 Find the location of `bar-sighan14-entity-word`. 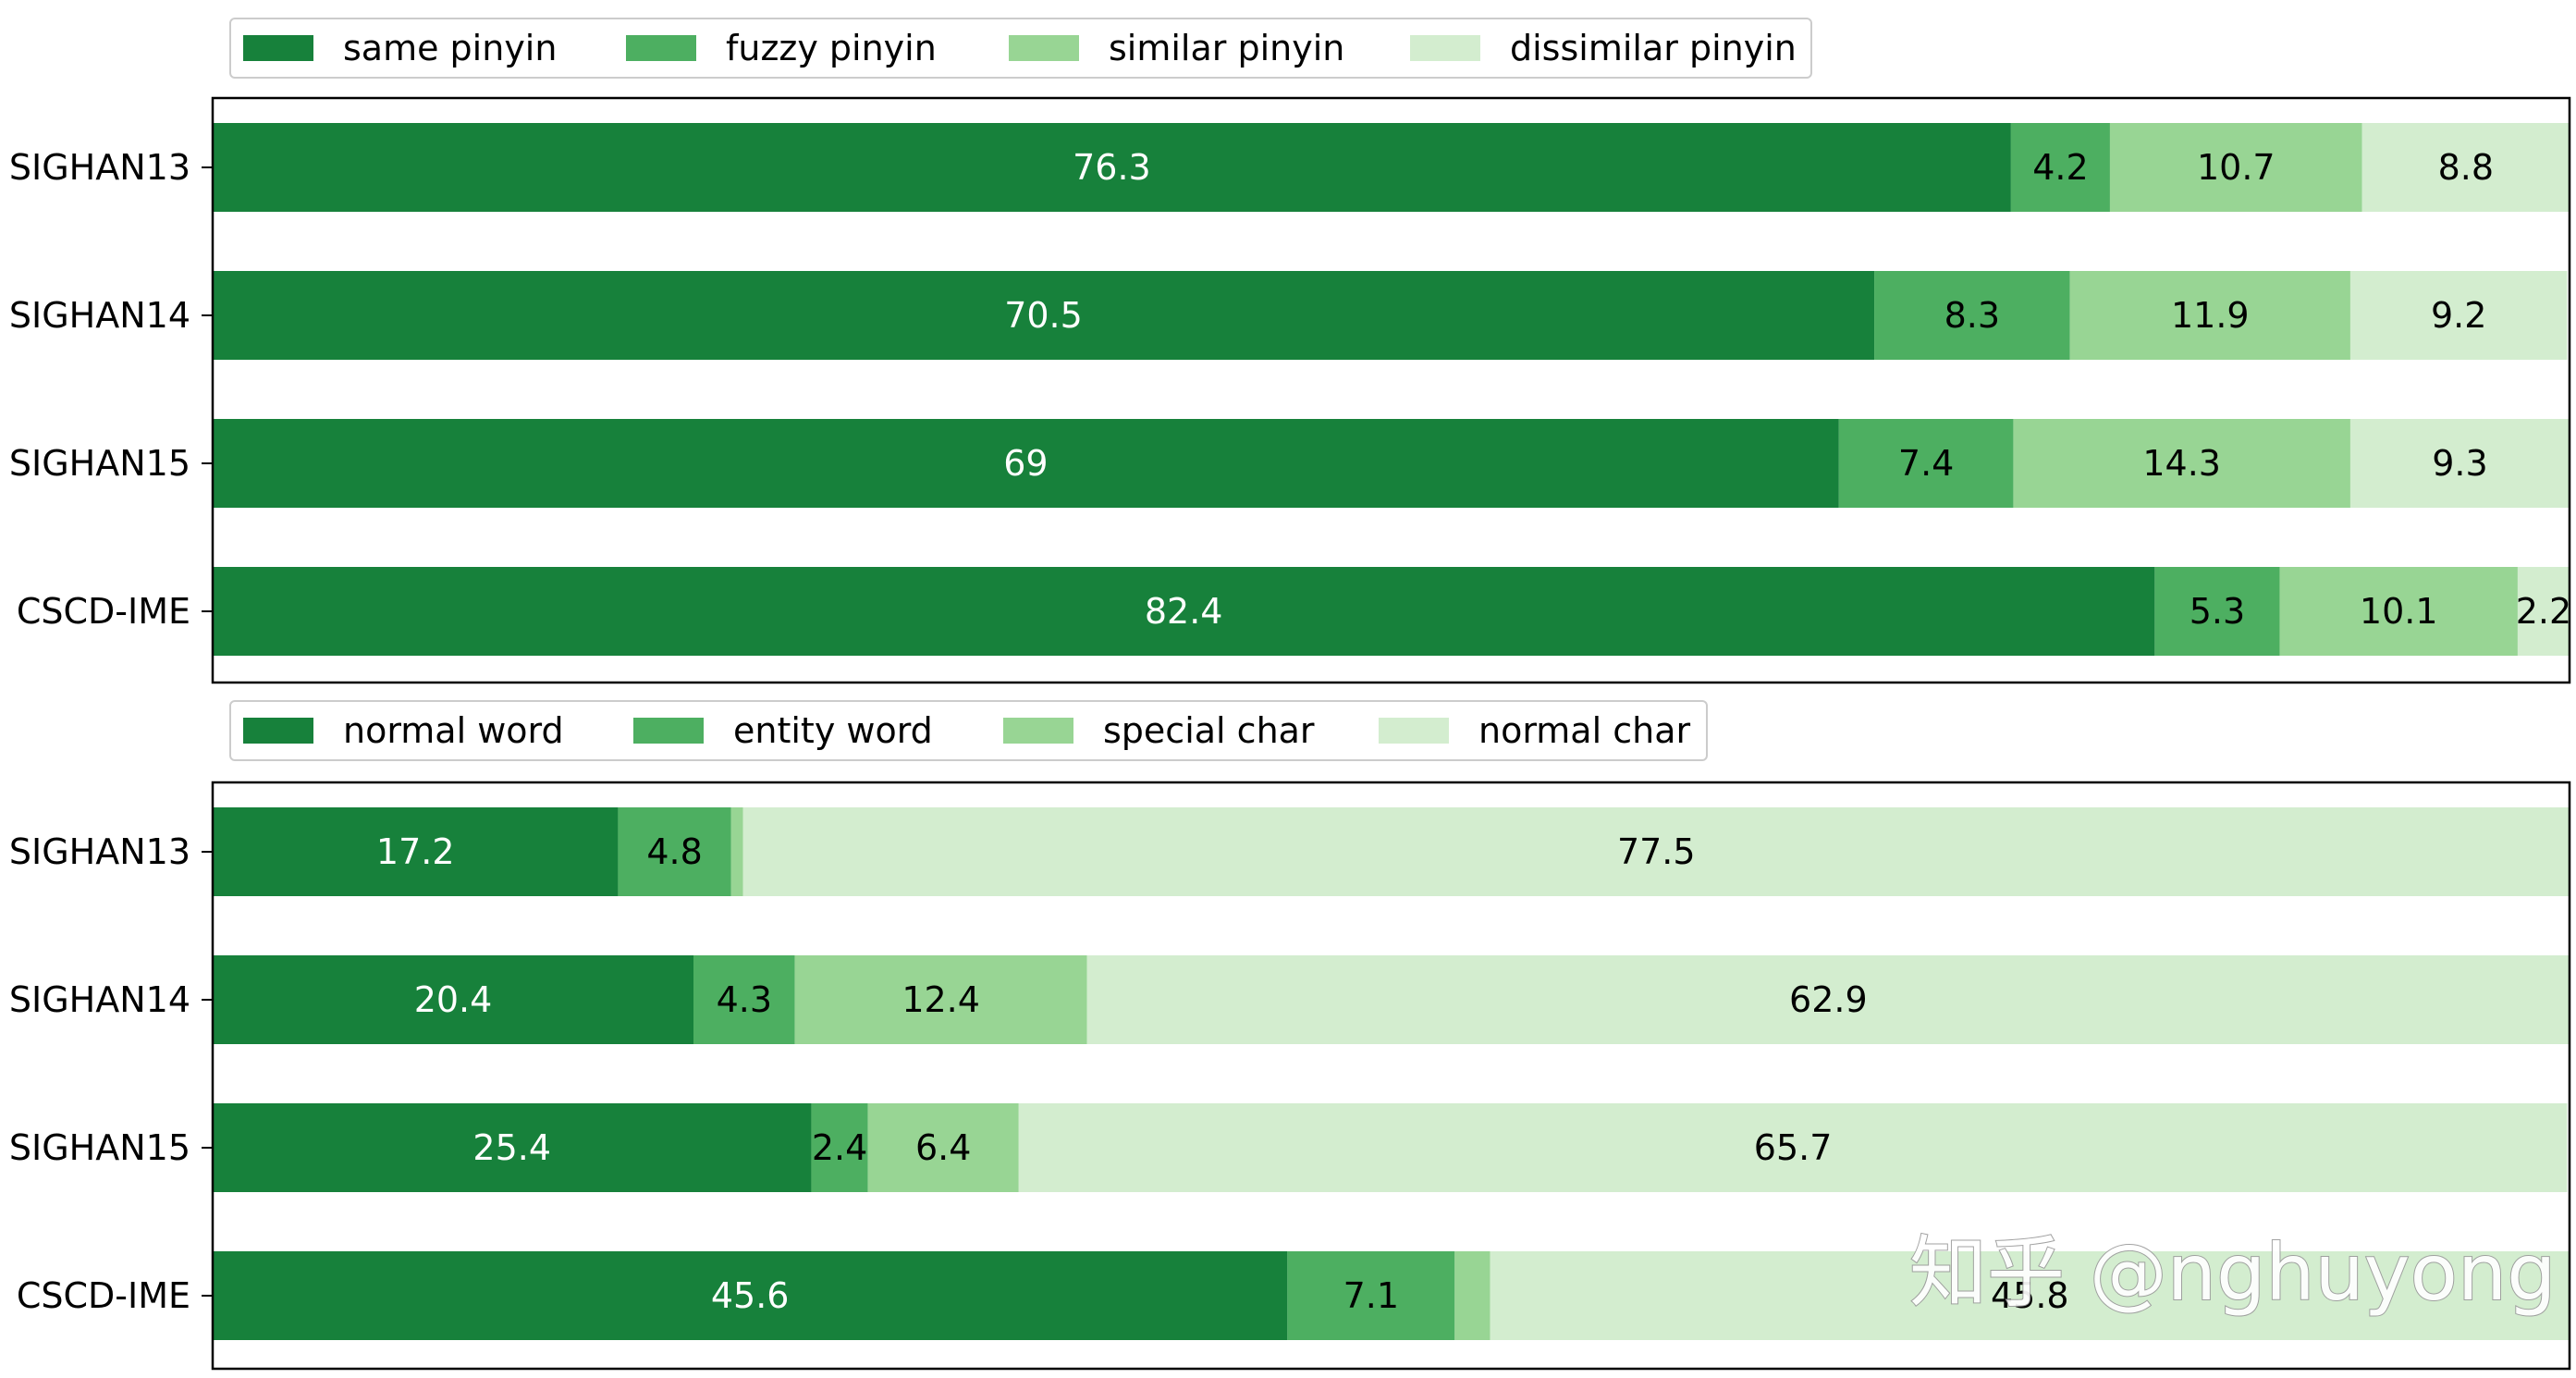

bar-sighan14-entity-word is located at coordinates (744, 999).